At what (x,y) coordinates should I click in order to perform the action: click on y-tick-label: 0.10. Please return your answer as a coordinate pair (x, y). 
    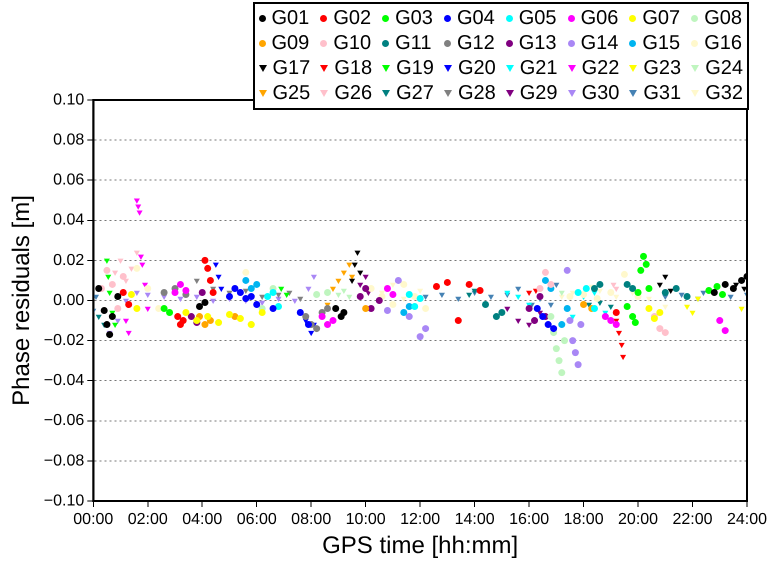
    Looking at the image, I should click on (68, 99).